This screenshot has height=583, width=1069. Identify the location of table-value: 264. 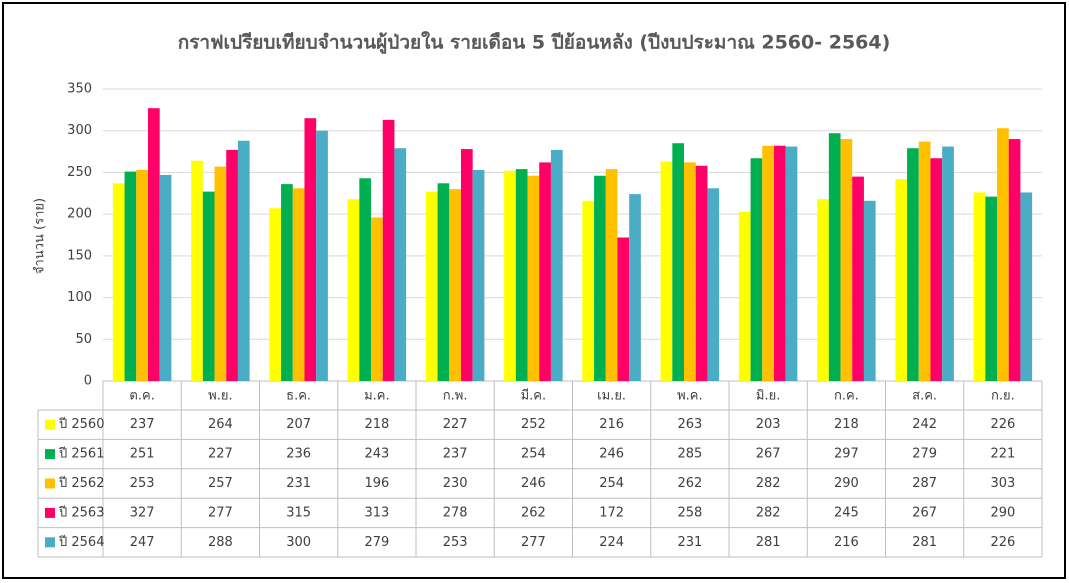
(220, 424).